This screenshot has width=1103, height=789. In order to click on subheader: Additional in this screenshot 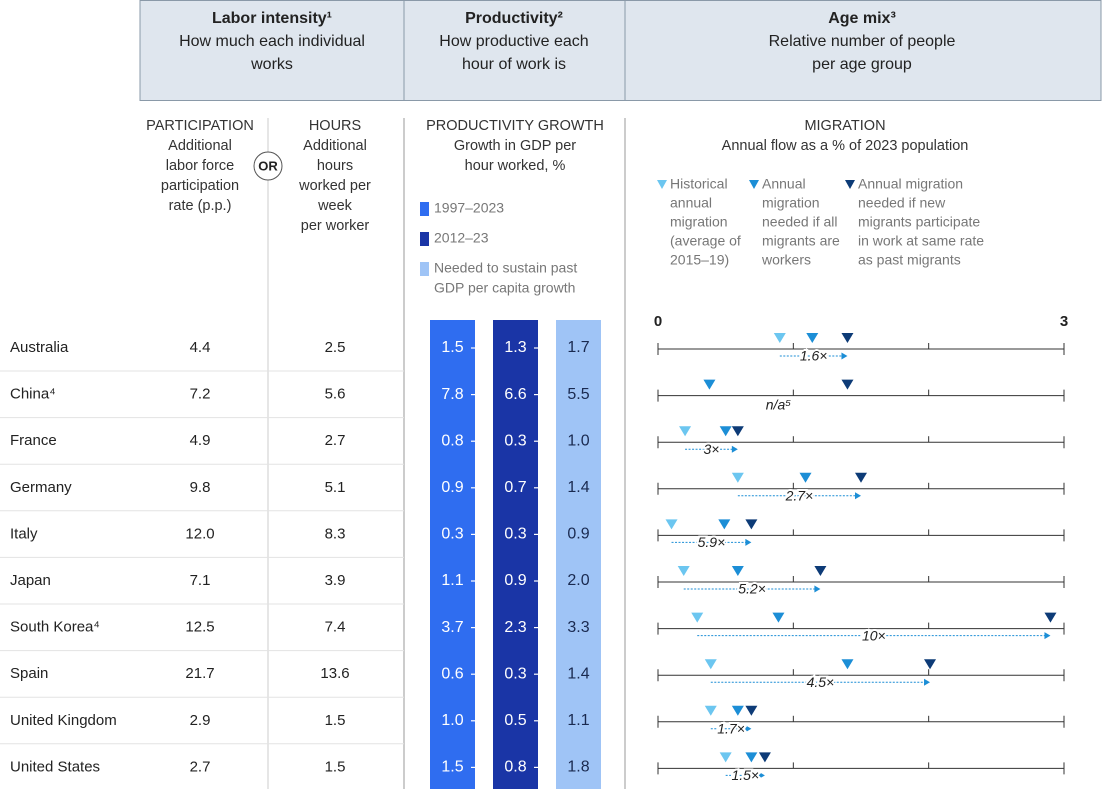, I will do `click(200, 146)`.